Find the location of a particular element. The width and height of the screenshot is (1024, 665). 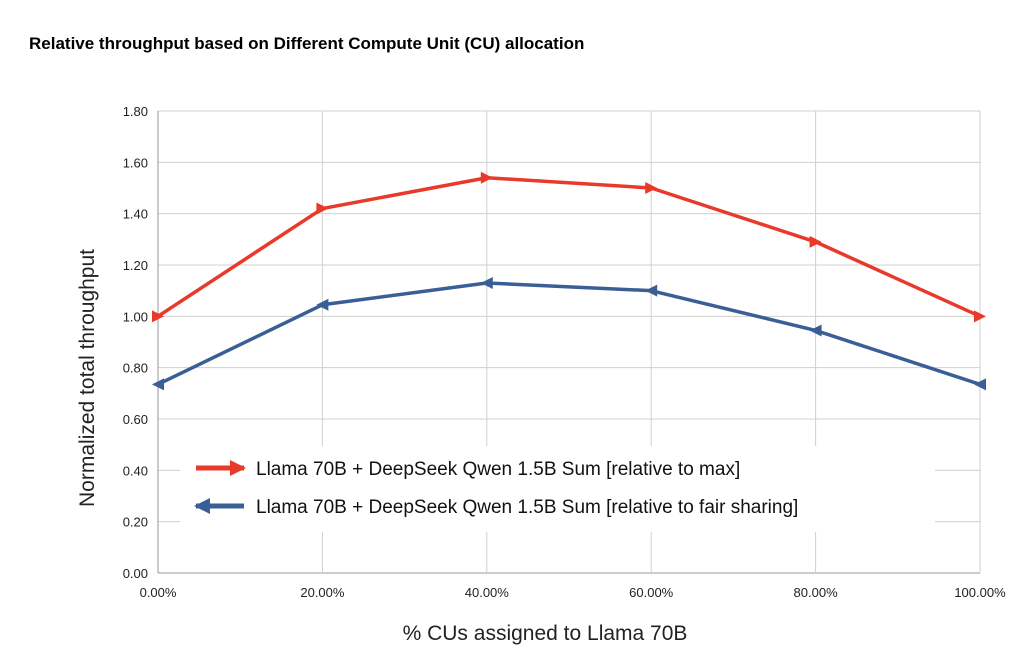

y-tick-label: 0.40 is located at coordinates (135, 470).